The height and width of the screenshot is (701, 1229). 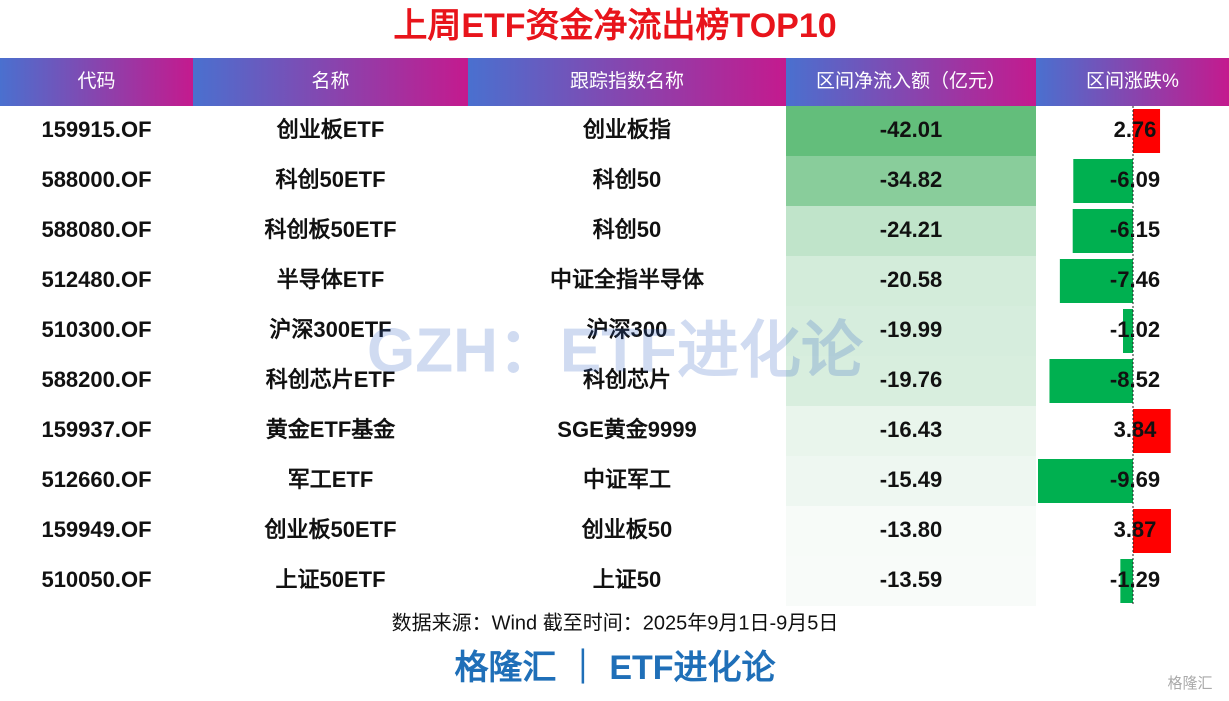 What do you see at coordinates (615, 667) in the screenshot?
I see `footer: 格隆汇 ｜ ETF进化论` at bounding box center [615, 667].